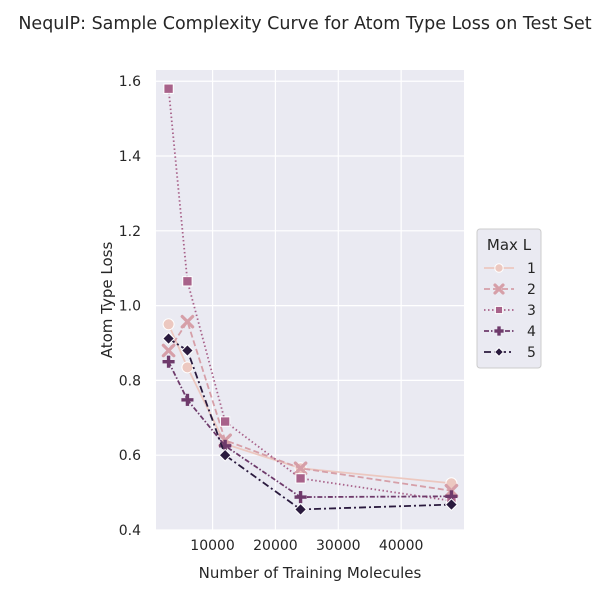 This screenshot has height=589, width=610. I want to click on x-tick-label: 40000, so click(401, 546).